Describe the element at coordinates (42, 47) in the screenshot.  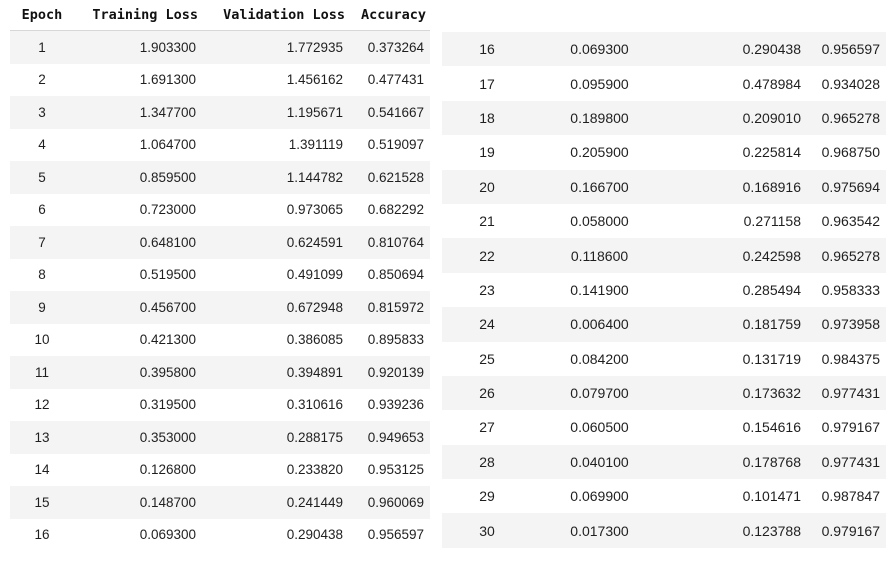
I see `table-cell: 1` at that location.